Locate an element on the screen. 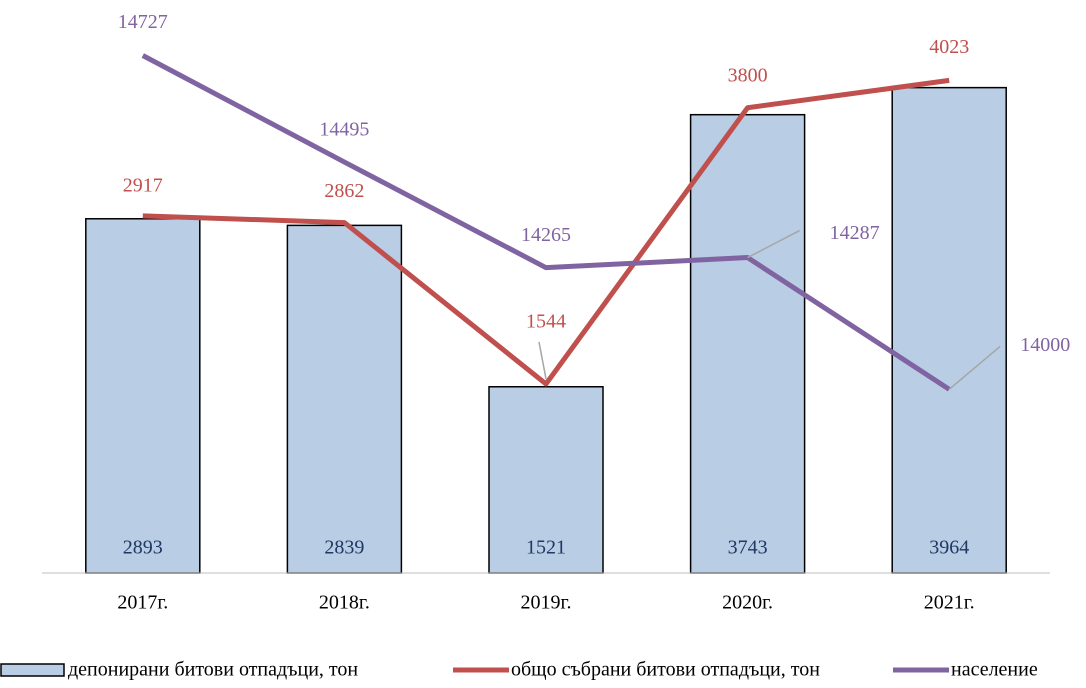 This screenshot has height=688, width=1086. bar-value-label: 3743 is located at coordinates (748, 548).